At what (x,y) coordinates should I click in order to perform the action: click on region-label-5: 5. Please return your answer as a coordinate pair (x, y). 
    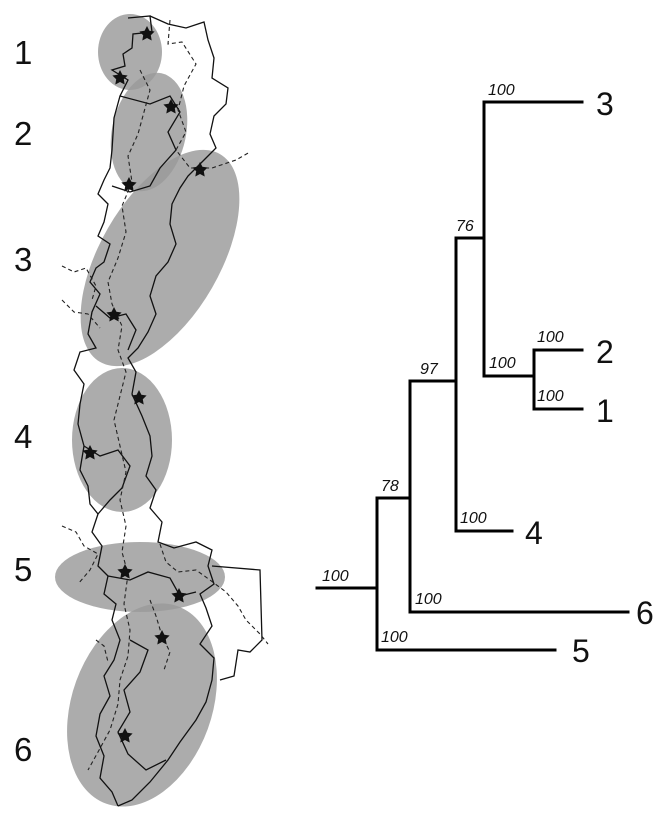
    Looking at the image, I should click on (23, 569).